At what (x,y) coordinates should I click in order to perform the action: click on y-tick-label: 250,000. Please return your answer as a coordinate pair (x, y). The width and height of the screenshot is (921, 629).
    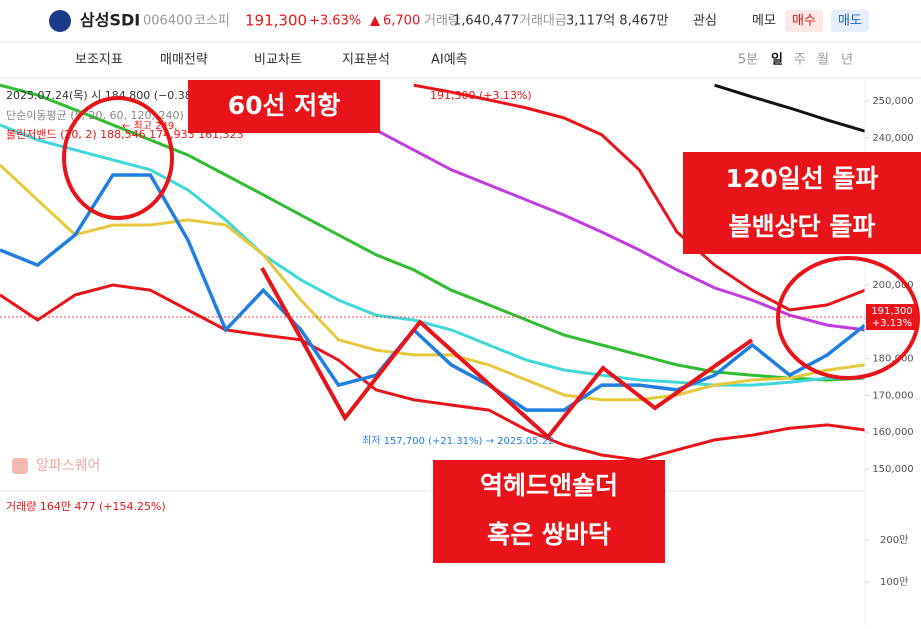
    Looking at the image, I should click on (892, 101).